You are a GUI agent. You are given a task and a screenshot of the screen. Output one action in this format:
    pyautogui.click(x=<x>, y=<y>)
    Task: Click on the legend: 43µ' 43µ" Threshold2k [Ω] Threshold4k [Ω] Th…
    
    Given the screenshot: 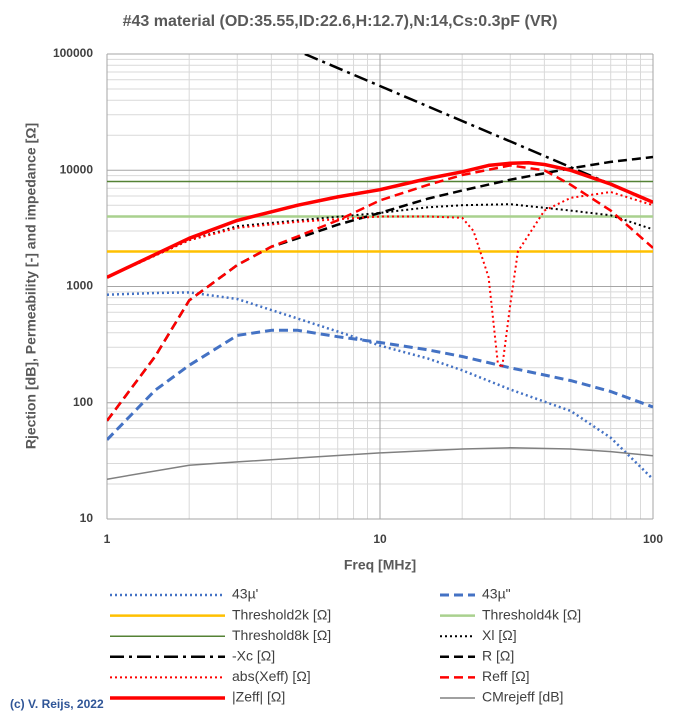 What is the action you would take?
    pyautogui.click(x=345, y=645)
    